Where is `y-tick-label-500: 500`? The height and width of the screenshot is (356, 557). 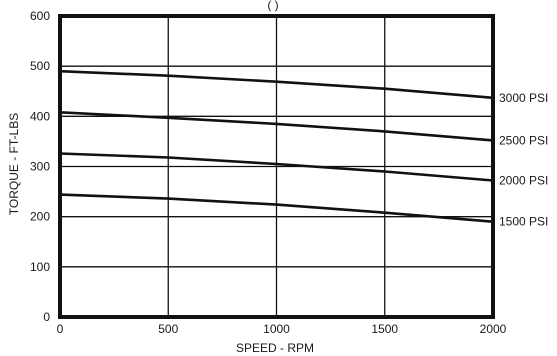 y-tick-label-500: 500 is located at coordinates (40, 66).